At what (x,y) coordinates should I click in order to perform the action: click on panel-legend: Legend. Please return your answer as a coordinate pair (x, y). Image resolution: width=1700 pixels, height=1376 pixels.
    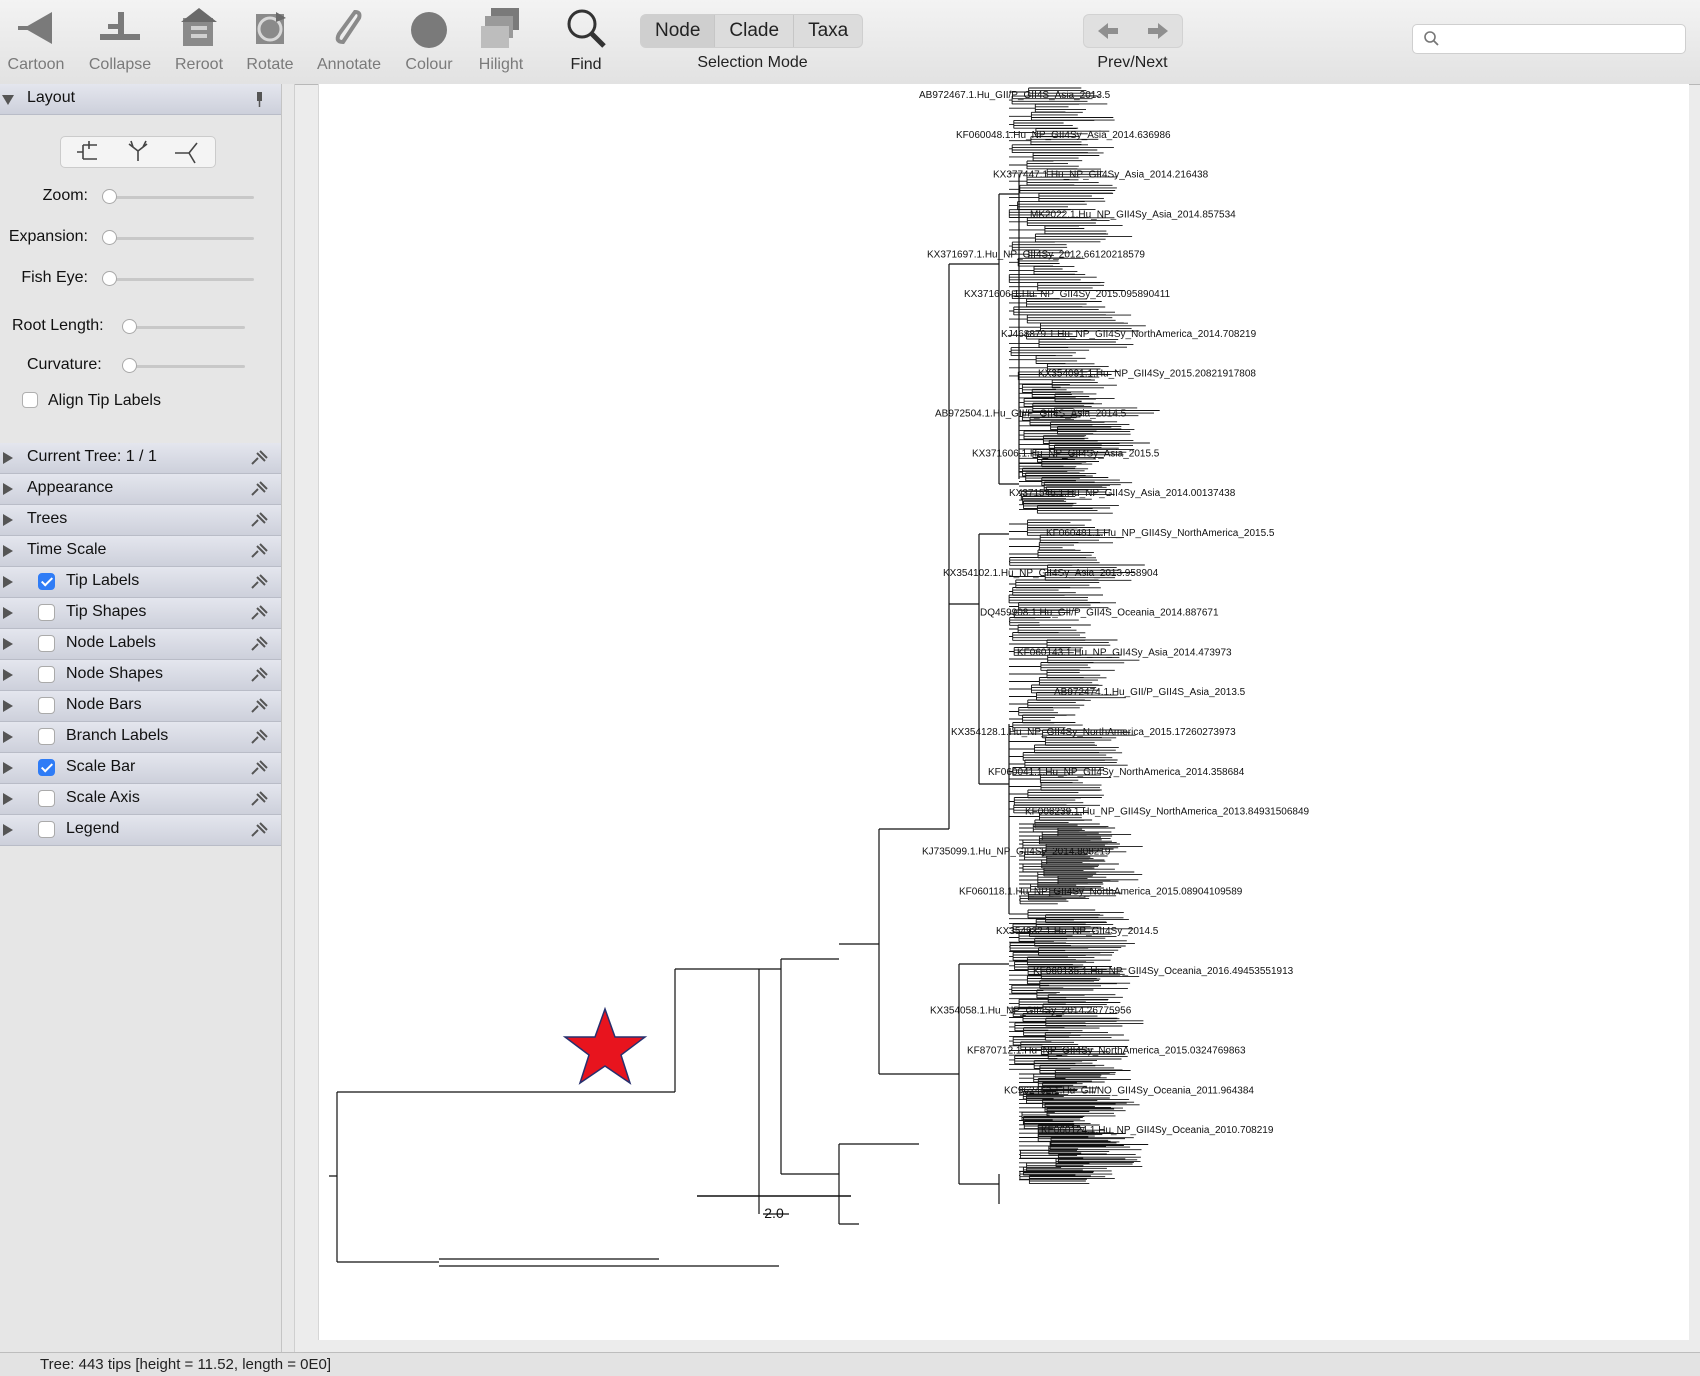
    Looking at the image, I should click on (140, 830).